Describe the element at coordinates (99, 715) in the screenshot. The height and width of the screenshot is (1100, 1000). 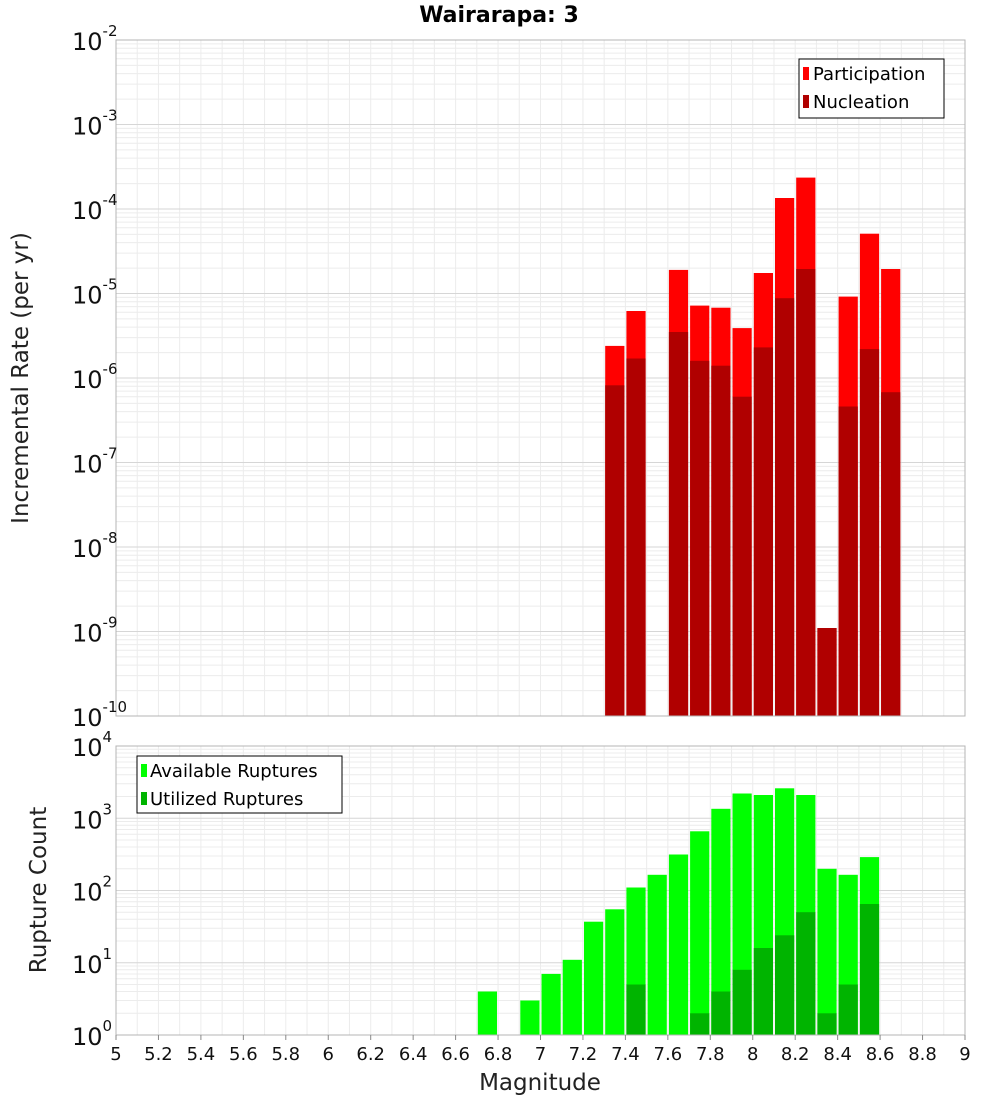
I see `rate-y-tick-label: 10⁻¹⁰` at that location.